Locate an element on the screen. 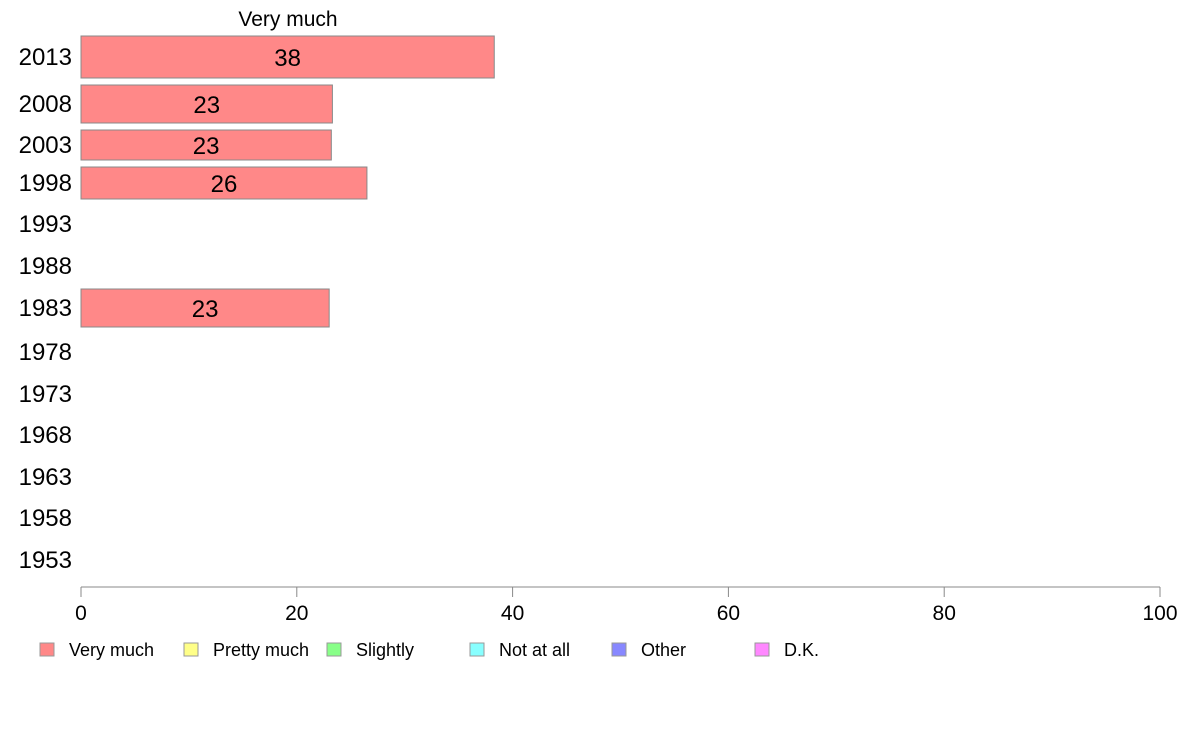 Image resolution: width=1188 pixels, height=736 pixels. y-tick-label: 1963 is located at coordinates (45, 477).